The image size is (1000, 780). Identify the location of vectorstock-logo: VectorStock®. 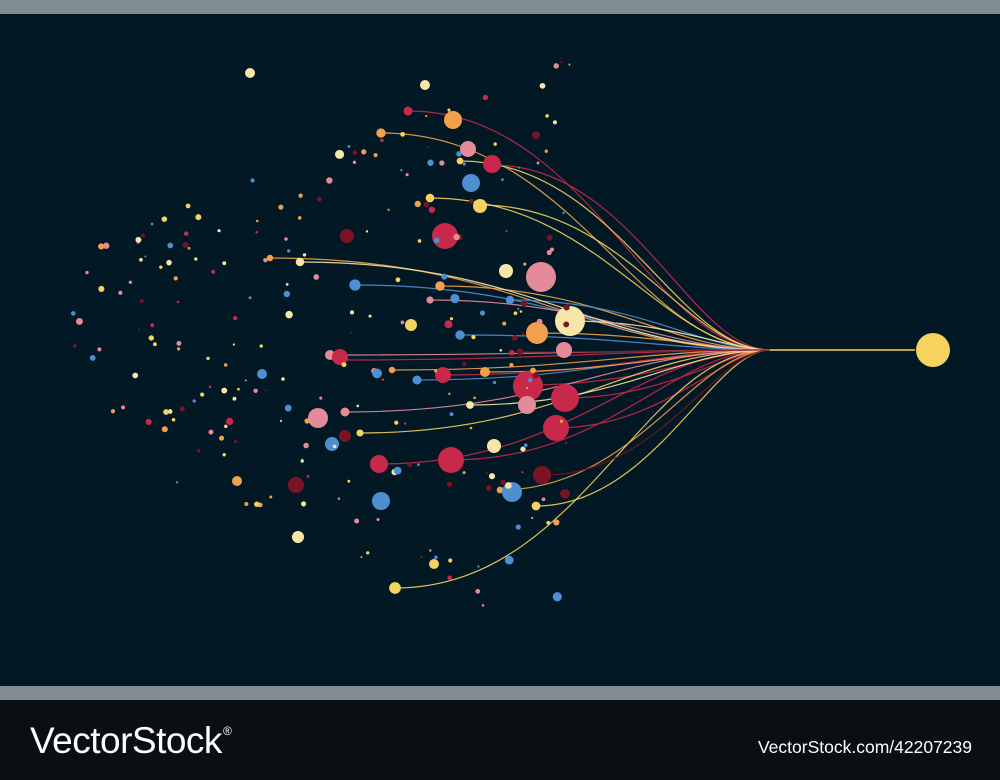
(131, 741).